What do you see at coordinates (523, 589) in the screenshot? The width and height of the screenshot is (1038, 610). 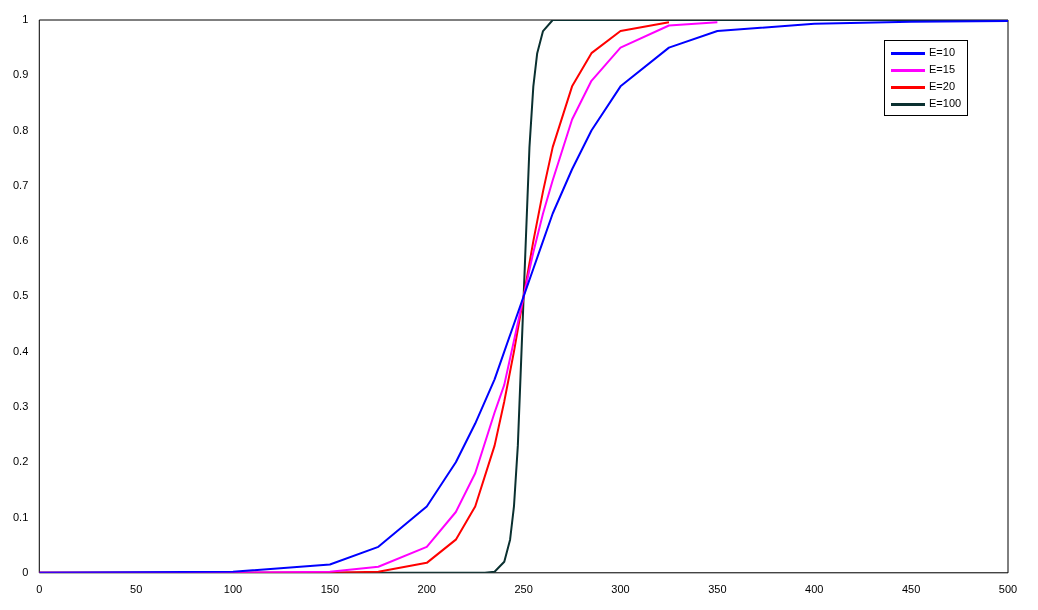 I see `x-tick-label: 250` at bounding box center [523, 589].